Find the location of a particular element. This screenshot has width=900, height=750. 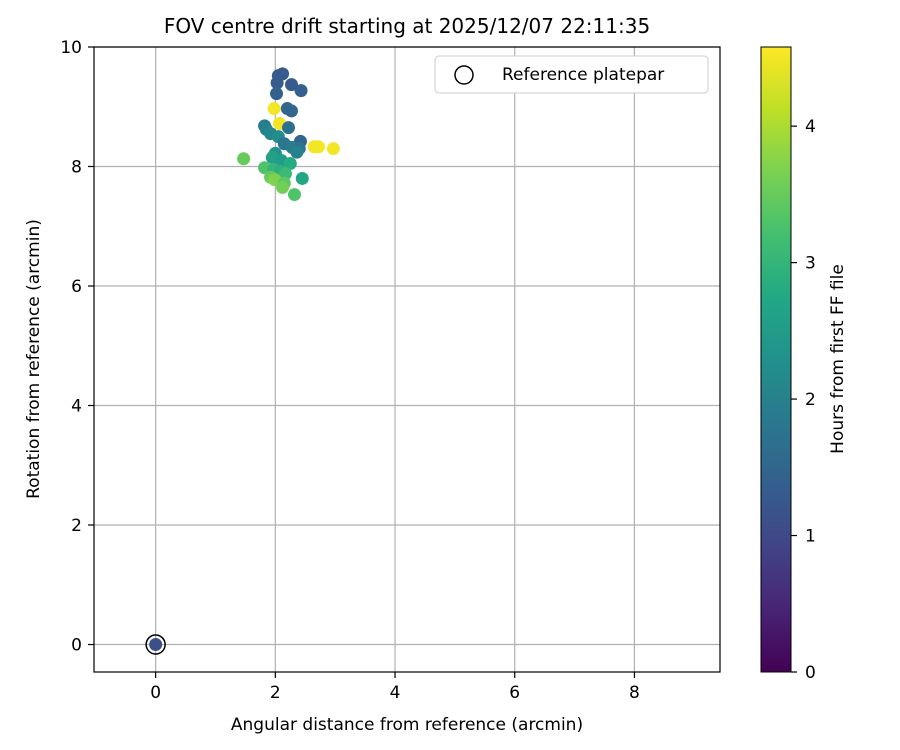

legend: Reference platepar is located at coordinates (571, 74).